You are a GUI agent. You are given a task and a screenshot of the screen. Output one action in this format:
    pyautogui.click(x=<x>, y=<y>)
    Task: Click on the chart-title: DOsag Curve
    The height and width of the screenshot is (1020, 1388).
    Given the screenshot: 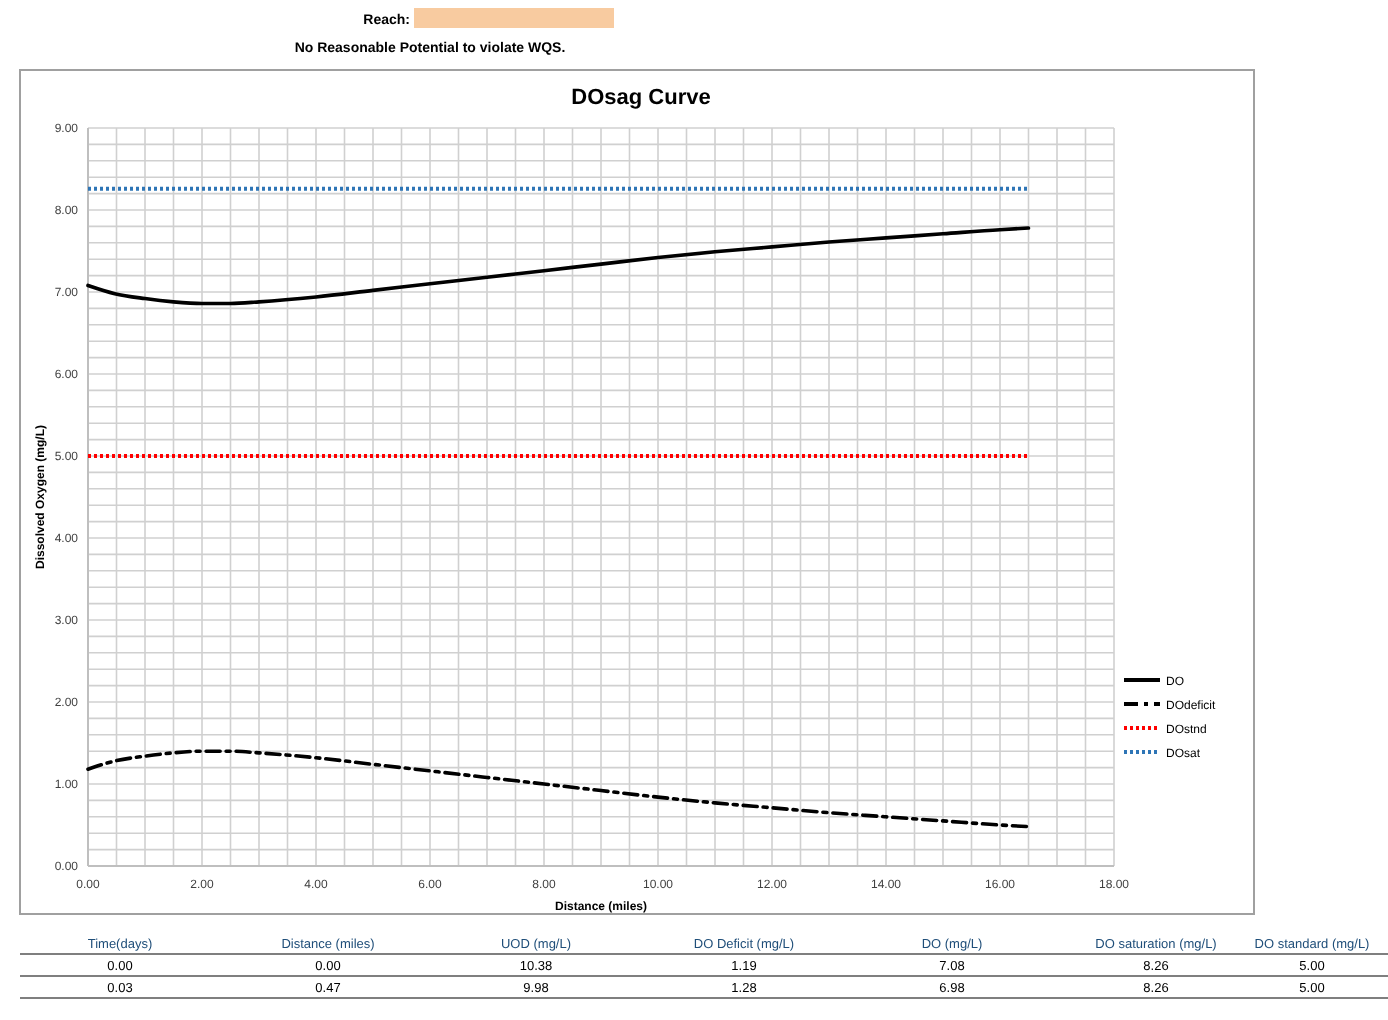 What is the action you would take?
    pyautogui.click(x=641, y=98)
    